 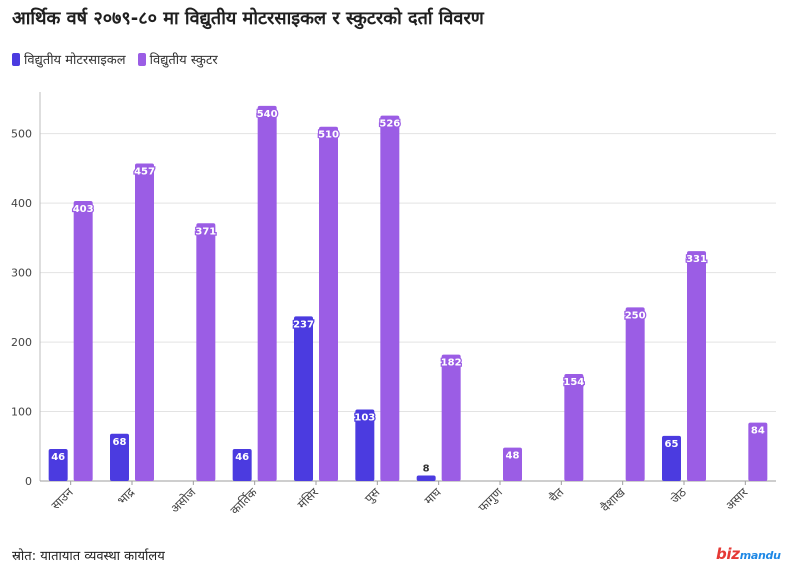 What do you see at coordinates (126, 496) in the screenshot?
I see `x-tick-label: भाद्र` at bounding box center [126, 496].